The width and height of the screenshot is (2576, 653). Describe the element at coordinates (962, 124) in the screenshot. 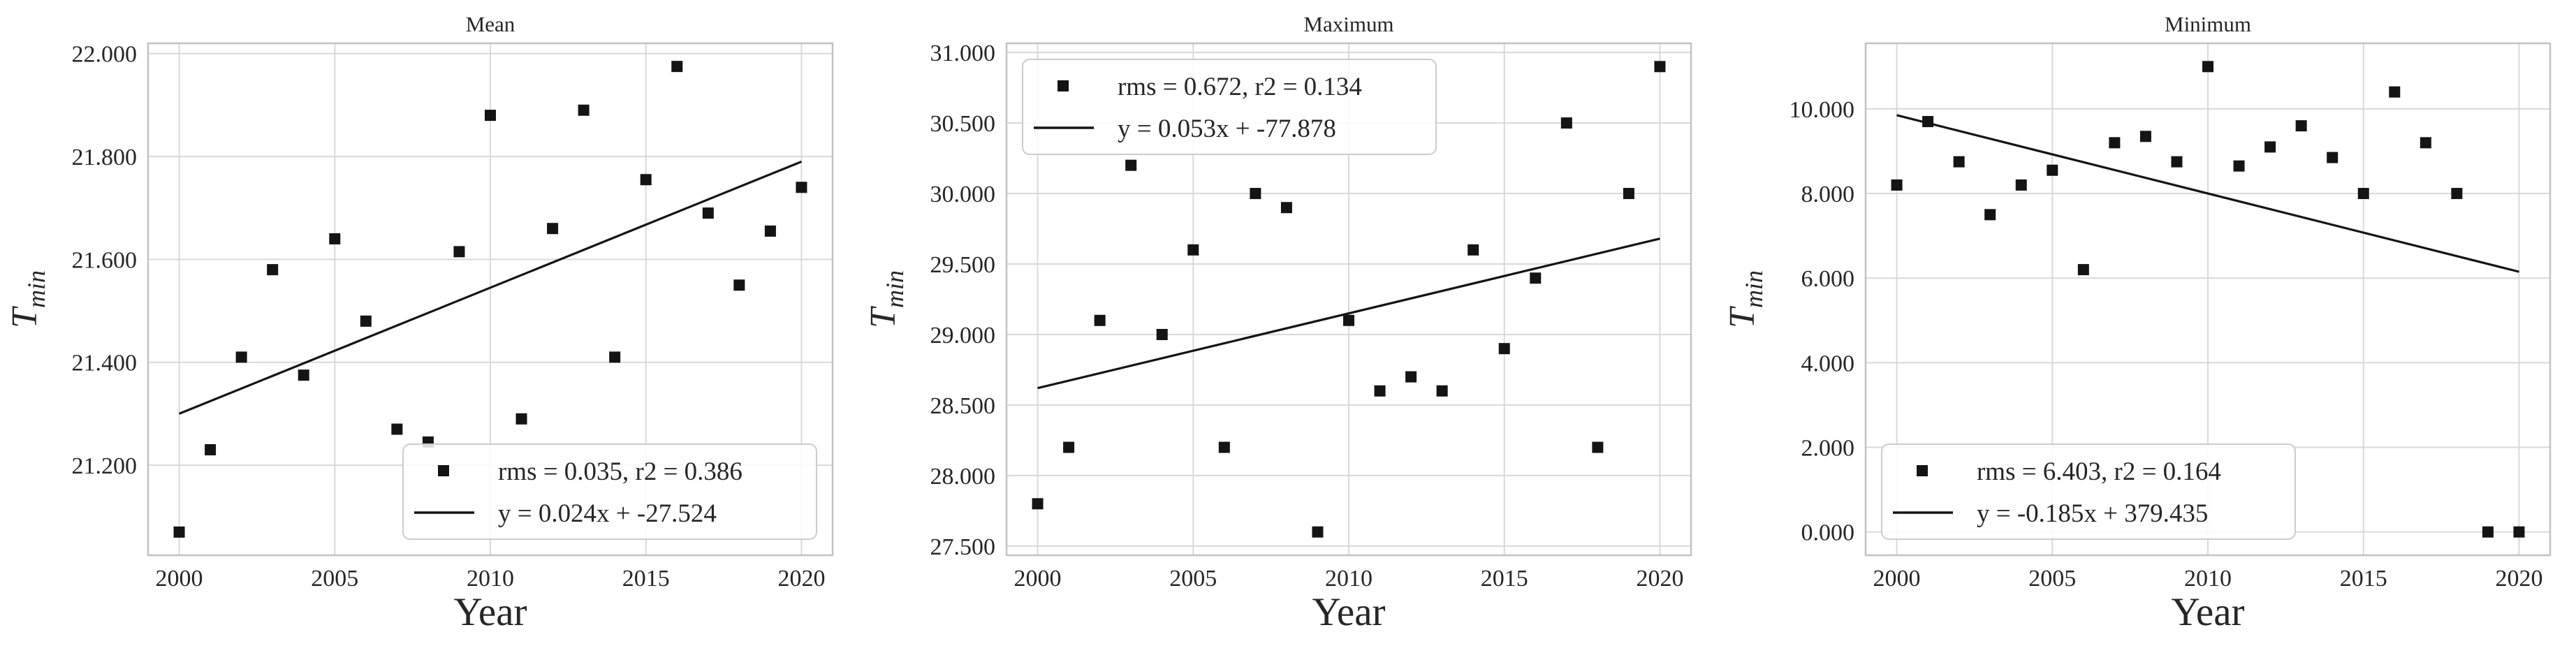

I see `y-tick-label: 30.500` at that location.